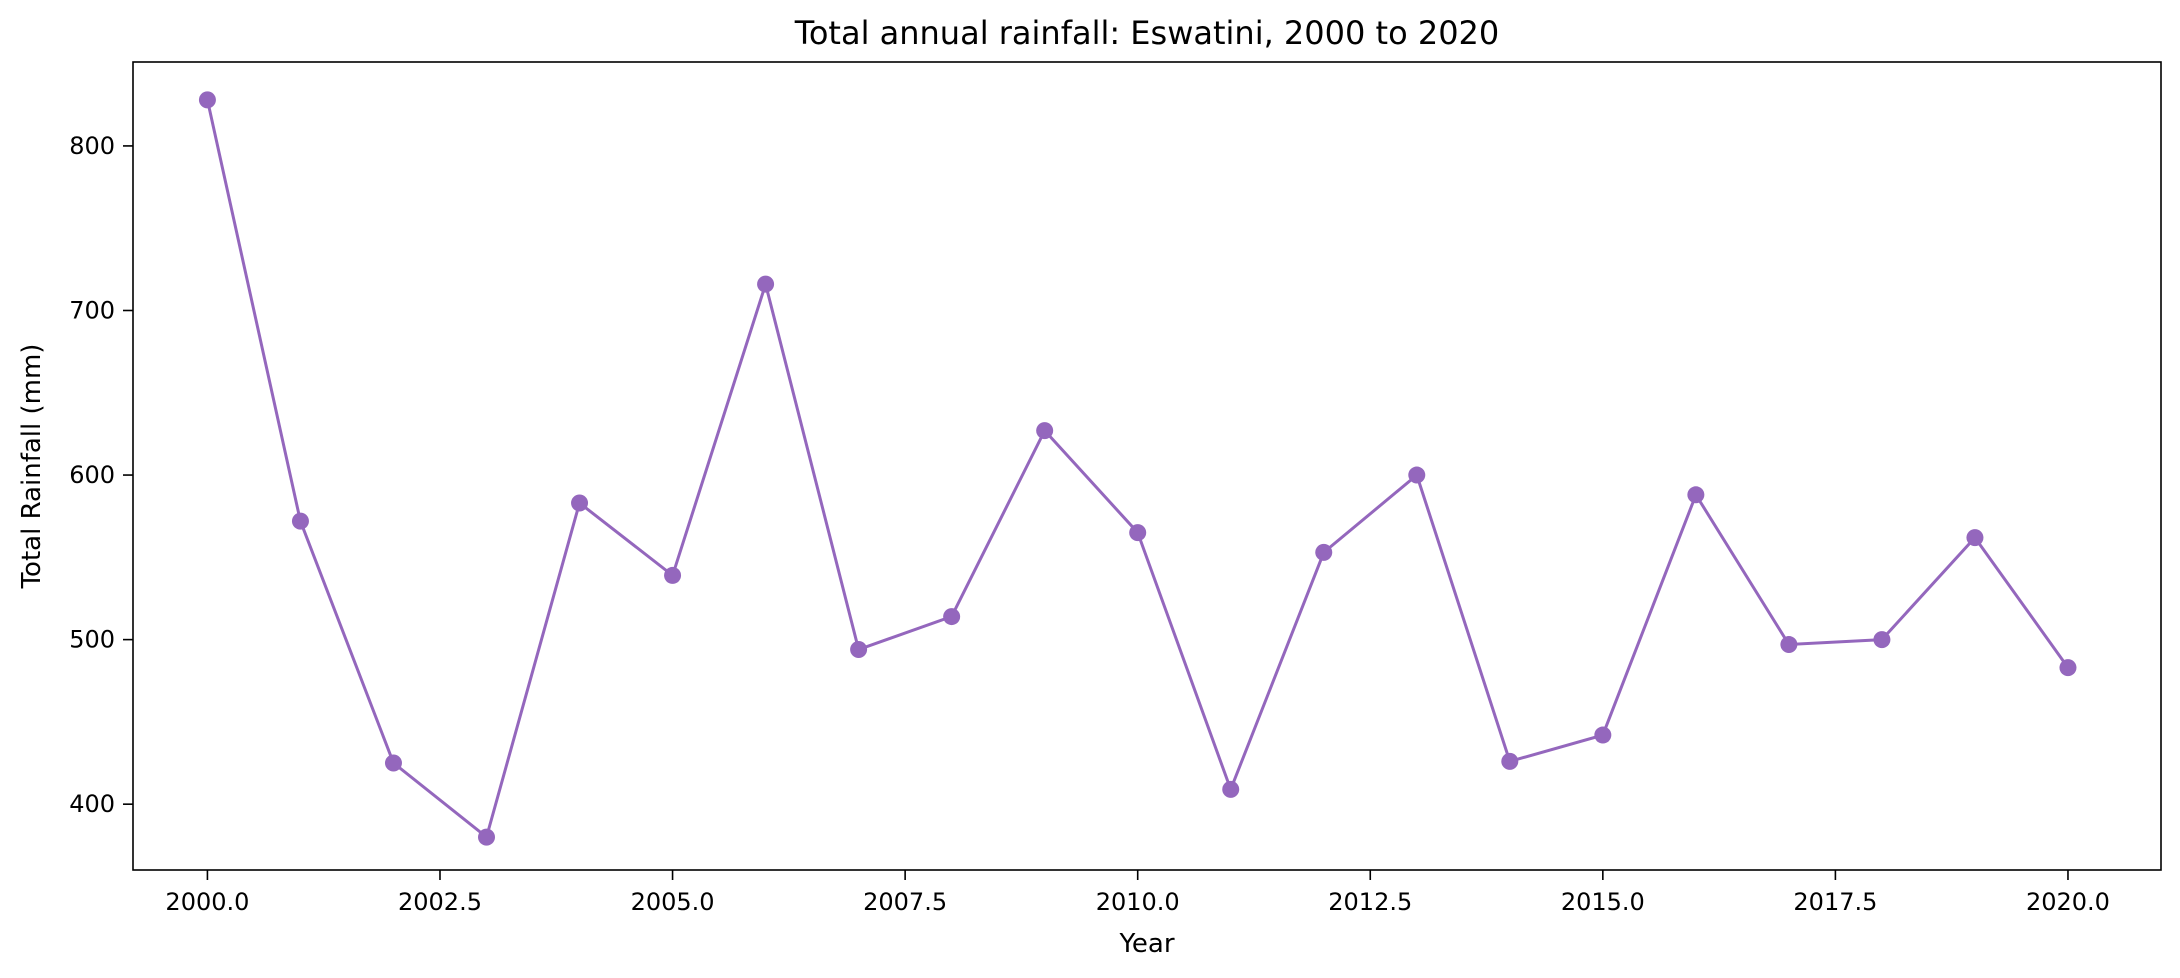 The image size is (2180, 978). What do you see at coordinates (92, 640) in the screenshot?
I see `y-tick-label: 500` at bounding box center [92, 640].